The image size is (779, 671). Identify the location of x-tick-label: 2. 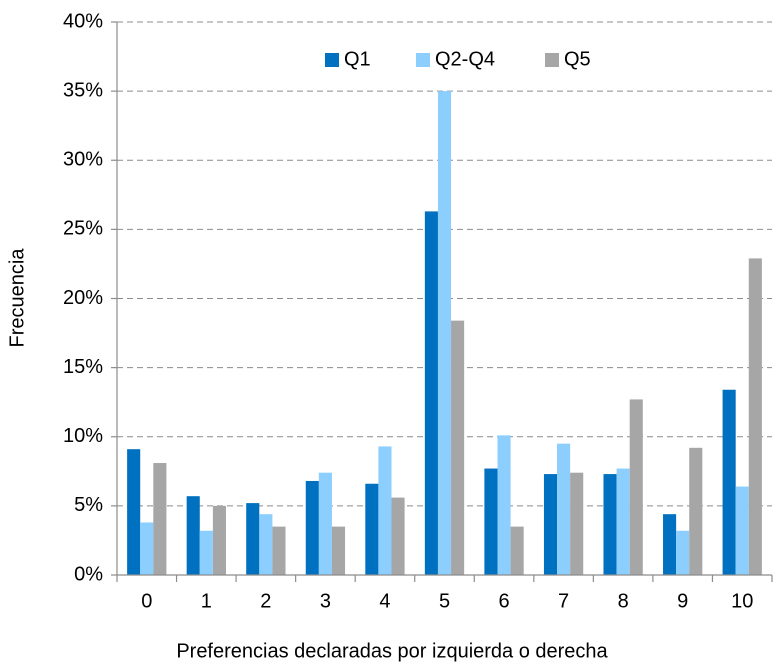
(265, 601).